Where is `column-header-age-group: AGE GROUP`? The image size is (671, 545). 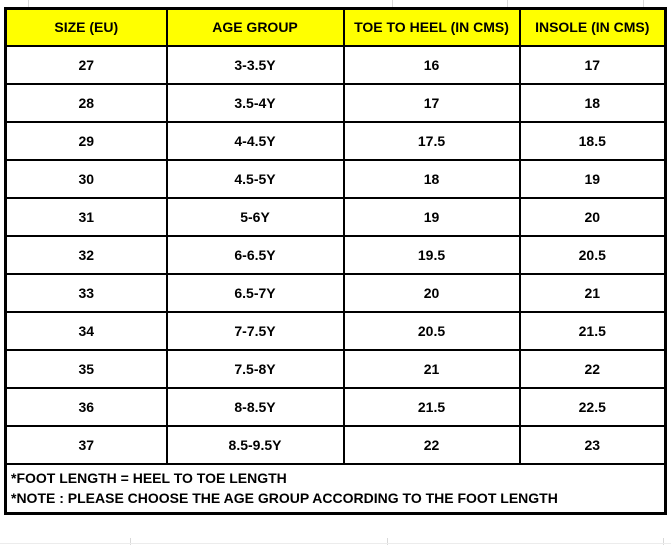 column-header-age-group: AGE GROUP is located at coordinates (255, 27).